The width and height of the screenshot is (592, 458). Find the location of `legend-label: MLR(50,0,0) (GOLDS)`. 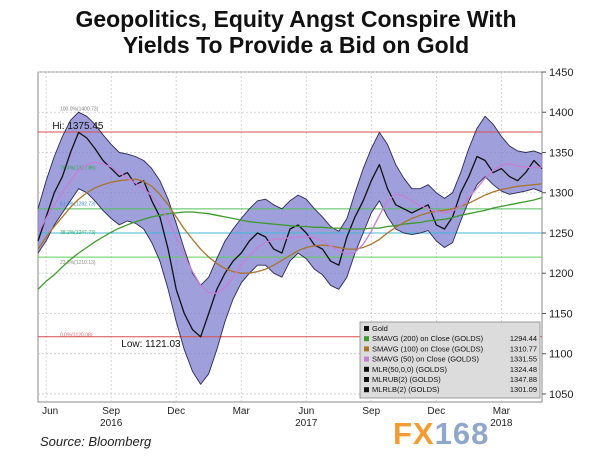

legend-label: MLR(50,0,0) (GOLDS) is located at coordinates (410, 369).